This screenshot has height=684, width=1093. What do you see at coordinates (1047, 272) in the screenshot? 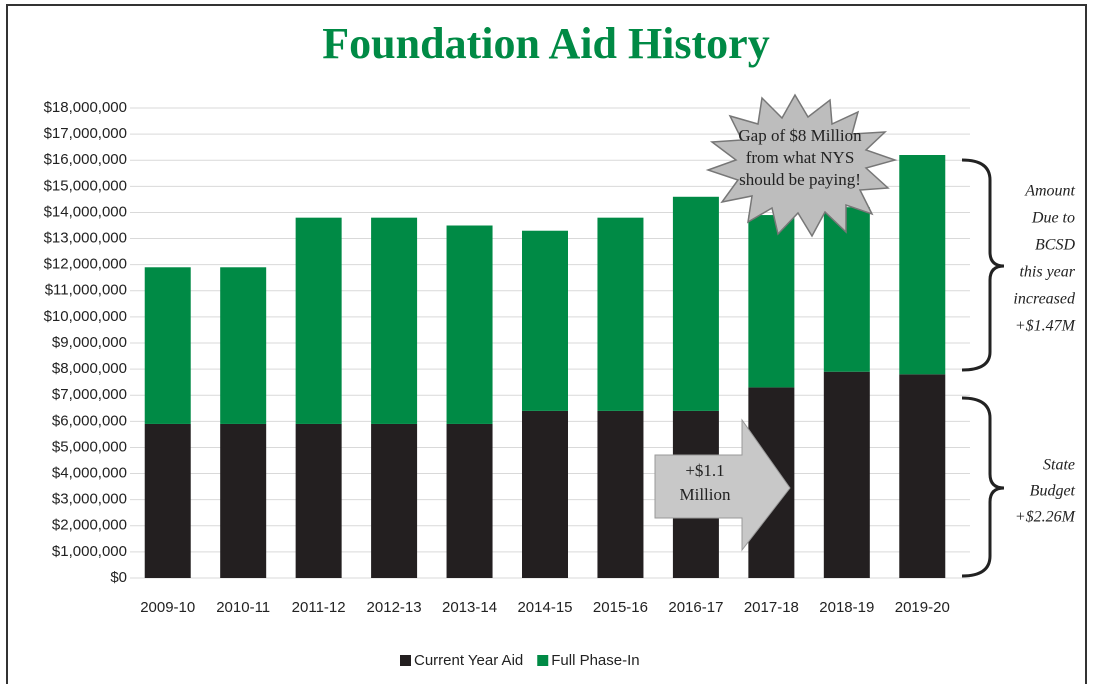
I see `annotation: this year` at bounding box center [1047, 272].